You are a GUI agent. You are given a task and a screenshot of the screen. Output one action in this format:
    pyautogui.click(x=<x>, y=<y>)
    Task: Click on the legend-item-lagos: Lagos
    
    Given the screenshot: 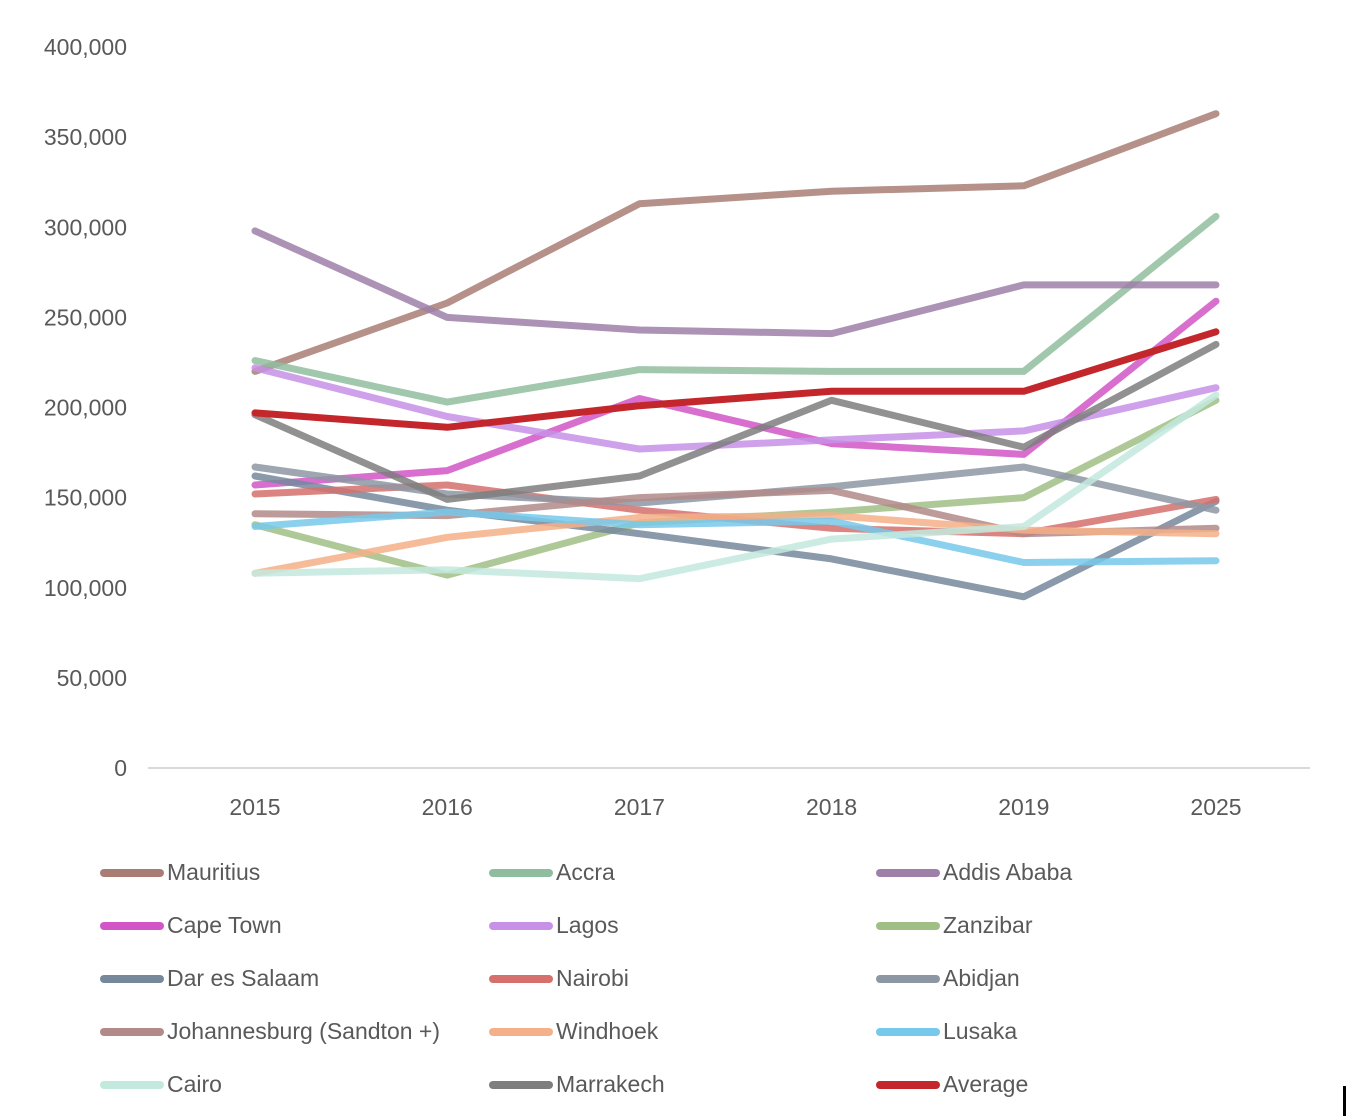 What is the action you would take?
    pyautogui.click(x=682, y=925)
    